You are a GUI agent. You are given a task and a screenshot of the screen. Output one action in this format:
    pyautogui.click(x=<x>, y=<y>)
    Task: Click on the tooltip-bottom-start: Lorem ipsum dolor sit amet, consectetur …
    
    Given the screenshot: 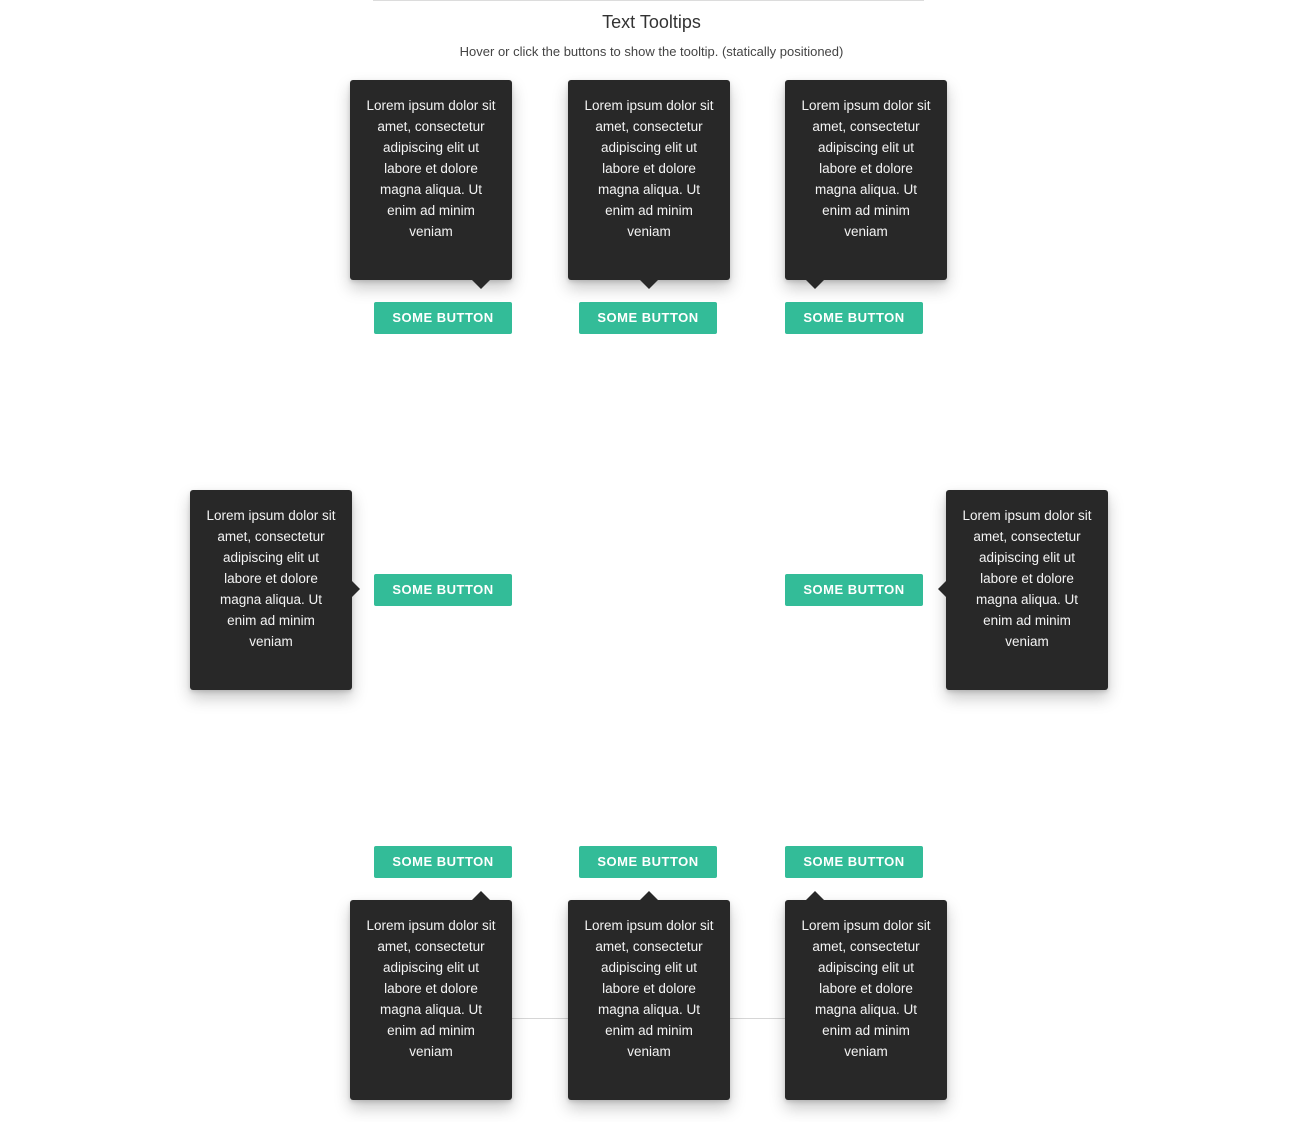 What is the action you would take?
    pyautogui.click(x=866, y=995)
    